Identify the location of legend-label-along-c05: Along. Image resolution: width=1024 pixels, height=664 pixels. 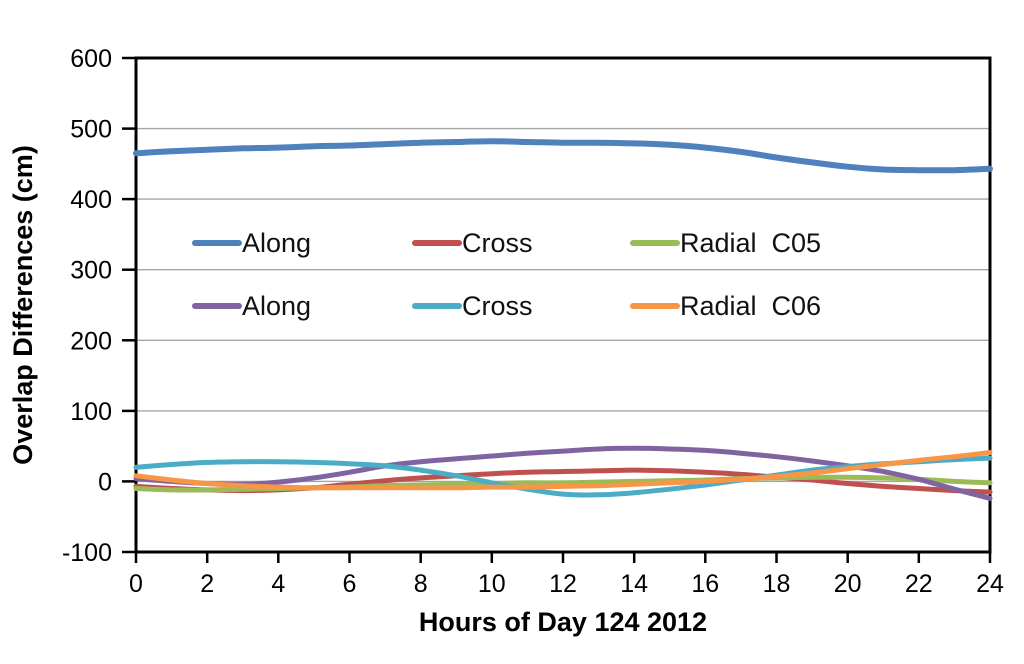
(276, 243).